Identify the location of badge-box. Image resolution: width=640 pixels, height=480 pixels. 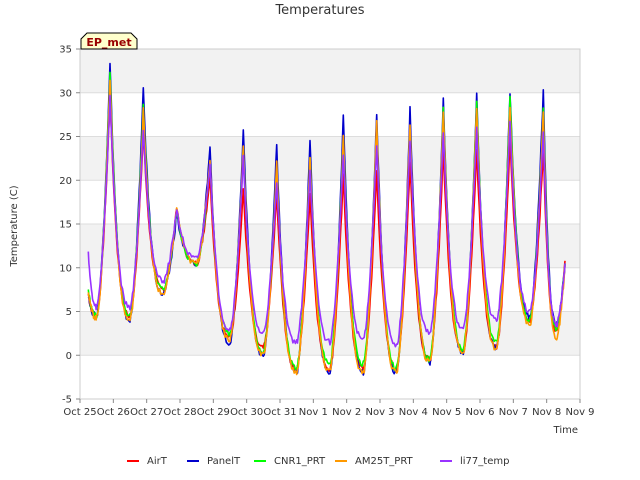
(109, 41).